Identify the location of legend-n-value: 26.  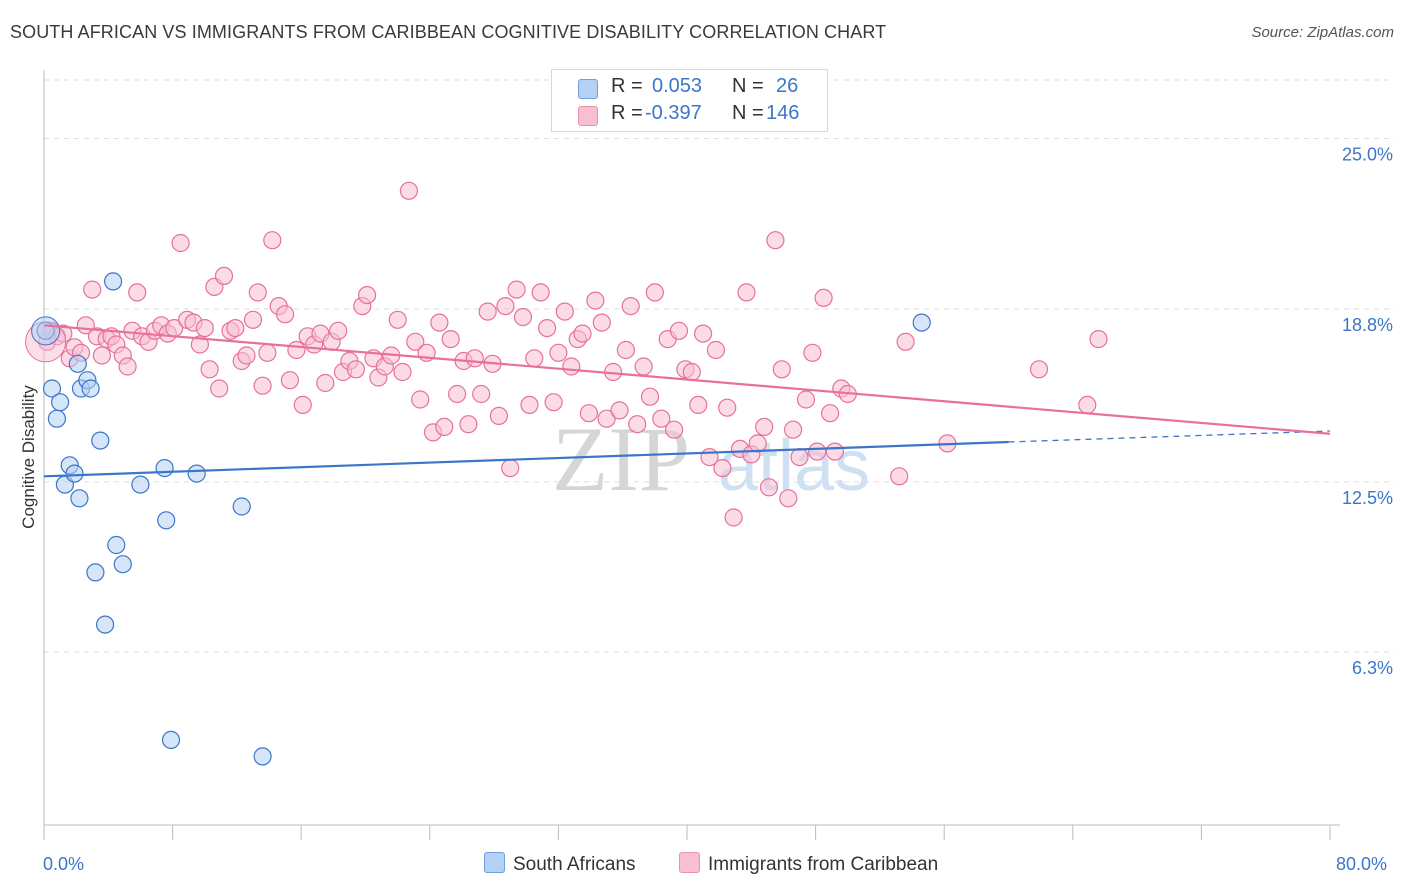
(787, 86).